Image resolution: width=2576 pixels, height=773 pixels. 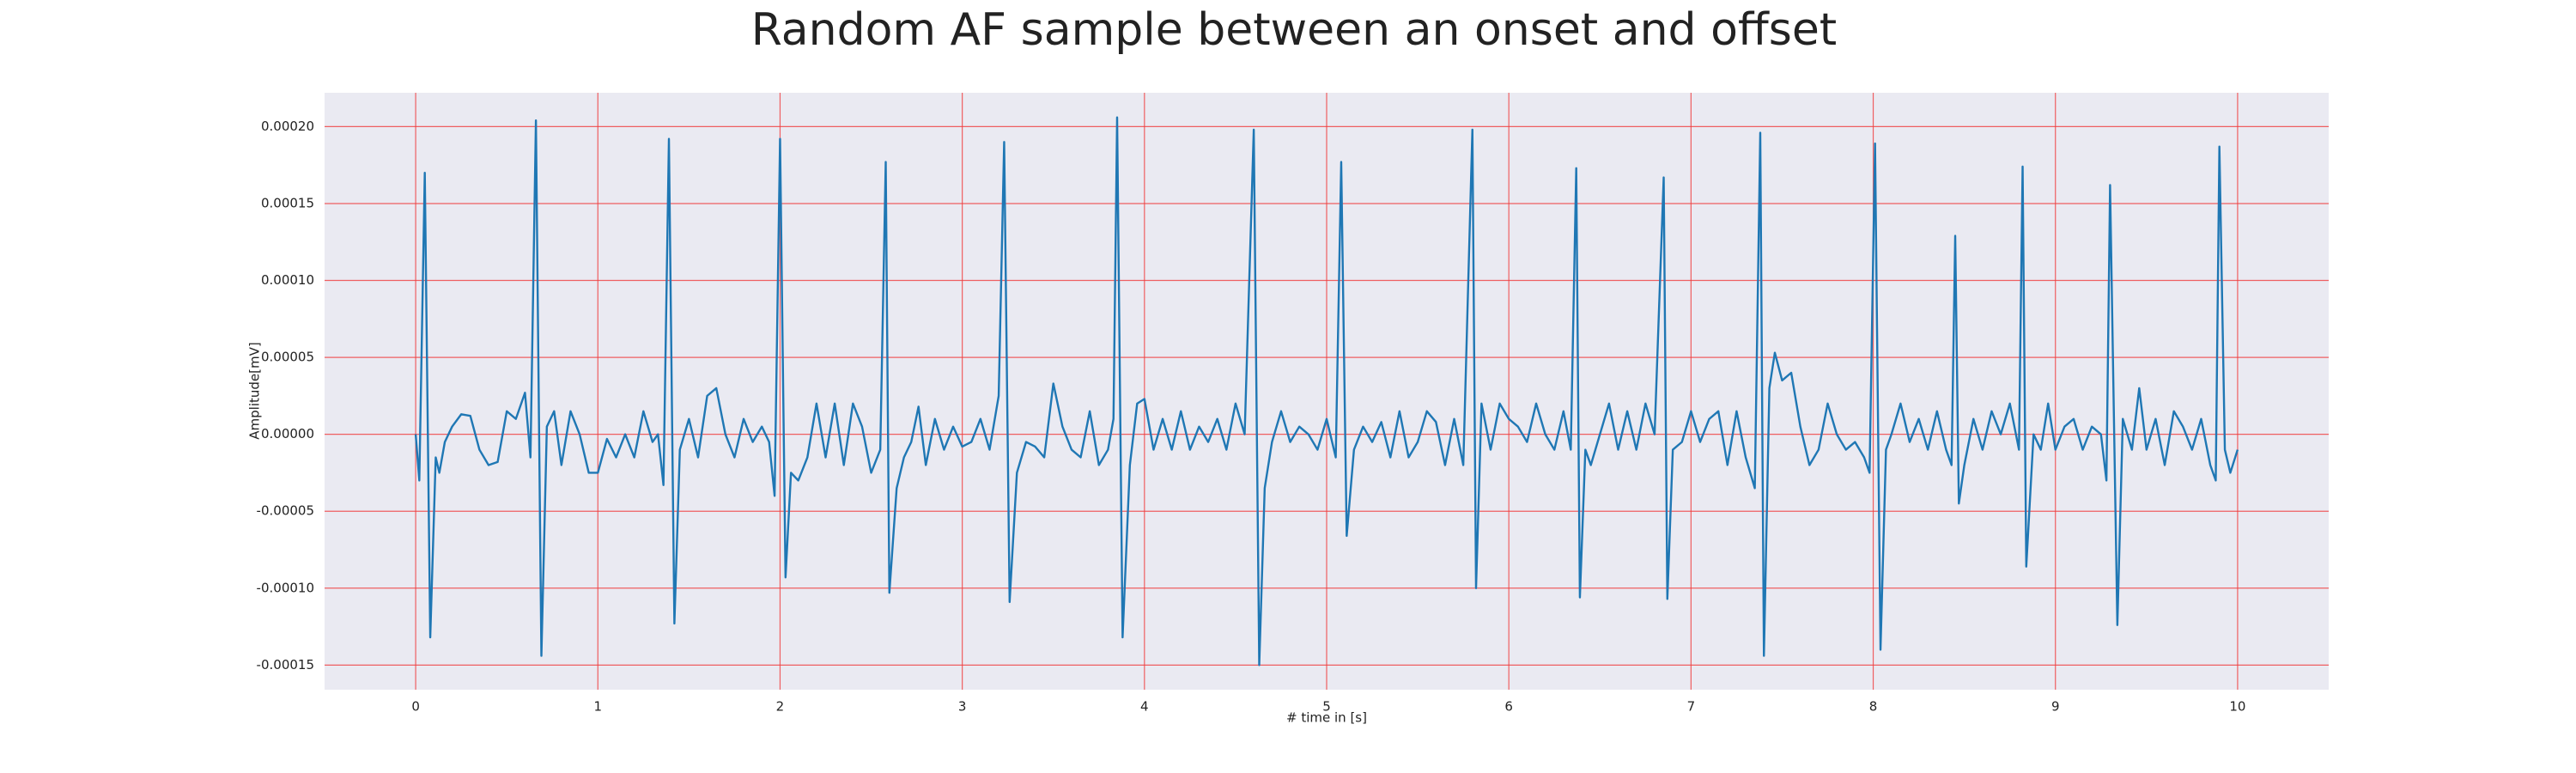 What do you see at coordinates (1873, 707) in the screenshot?
I see `x-tick-label: 8` at bounding box center [1873, 707].